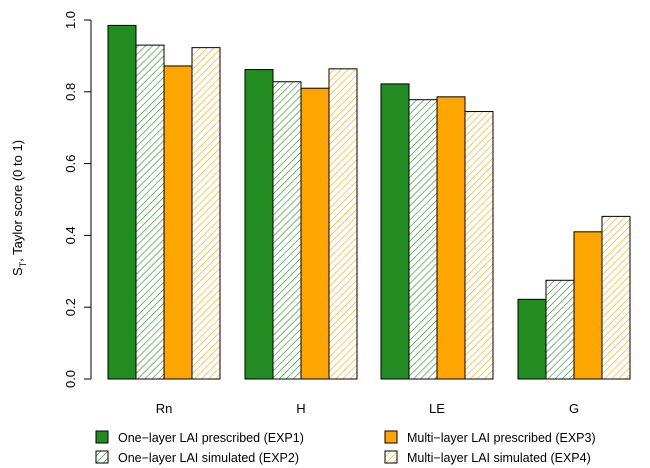 The height and width of the screenshot is (468, 650). I want to click on y-axis-title: ST, Taylor score (0 to 1), so click(19, 208).